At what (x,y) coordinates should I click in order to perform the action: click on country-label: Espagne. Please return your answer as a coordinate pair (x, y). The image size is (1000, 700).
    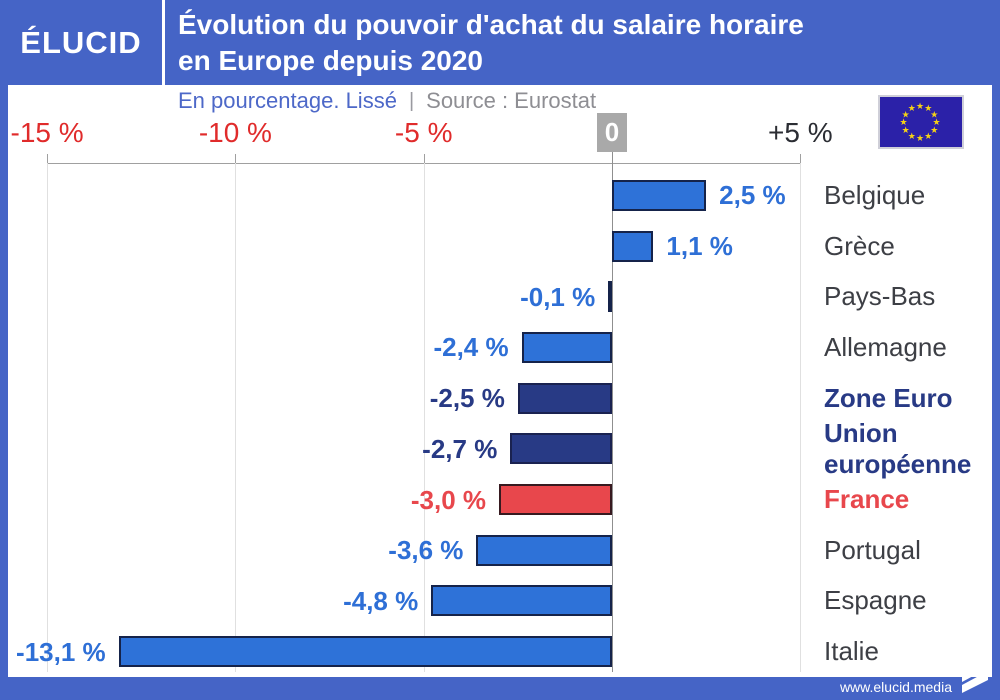
    Looking at the image, I should click on (875, 600).